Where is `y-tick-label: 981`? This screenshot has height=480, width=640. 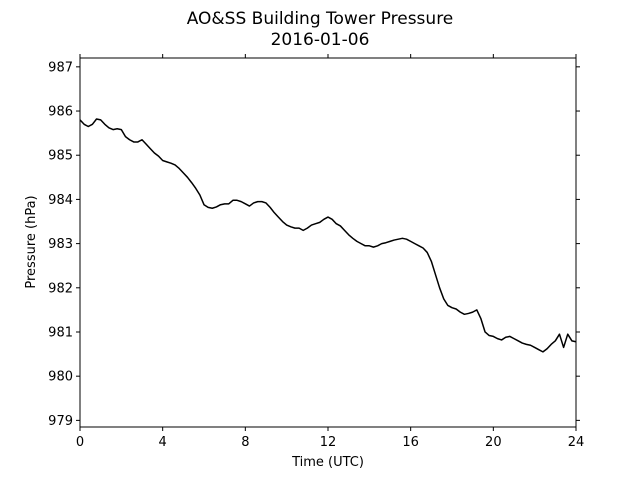 y-tick-label: 981 is located at coordinates (60, 332).